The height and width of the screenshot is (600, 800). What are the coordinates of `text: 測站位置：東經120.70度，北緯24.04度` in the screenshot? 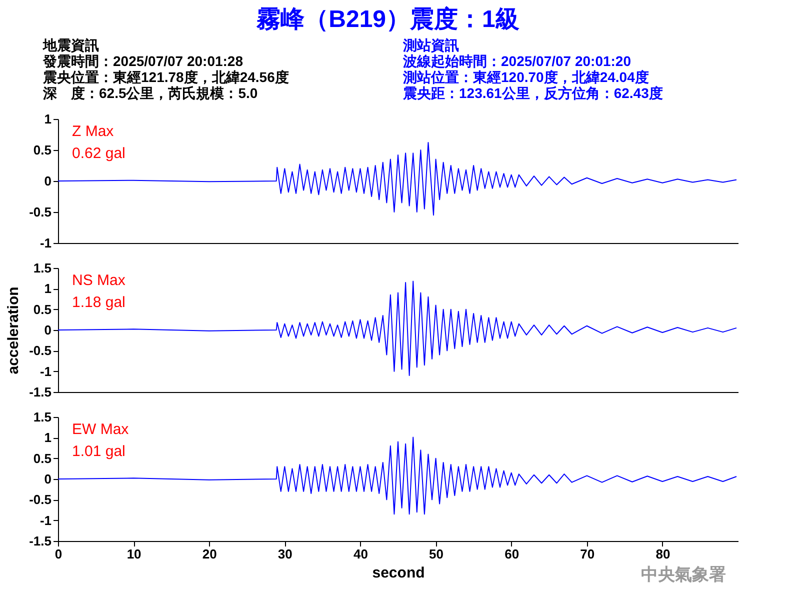 It's located at (525, 77).